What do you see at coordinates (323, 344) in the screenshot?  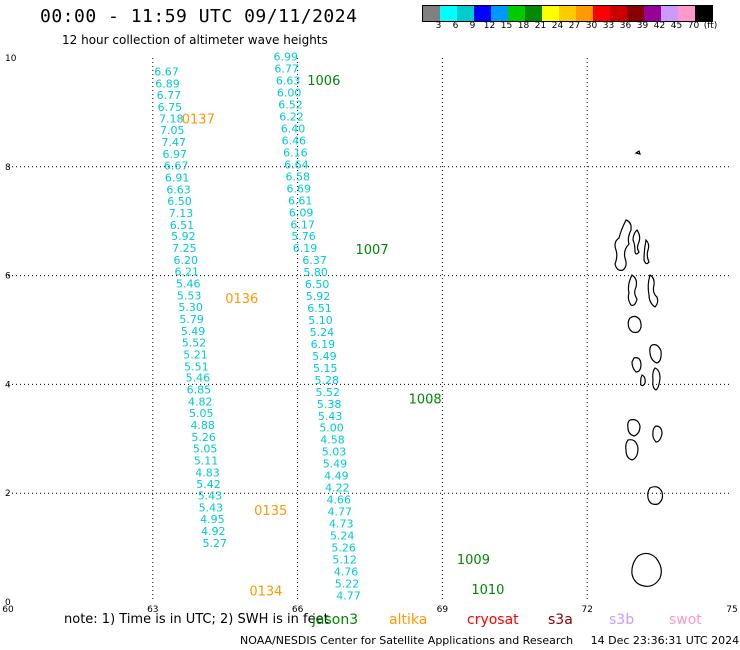 I see `wave-height-value: 6.19` at bounding box center [323, 344].